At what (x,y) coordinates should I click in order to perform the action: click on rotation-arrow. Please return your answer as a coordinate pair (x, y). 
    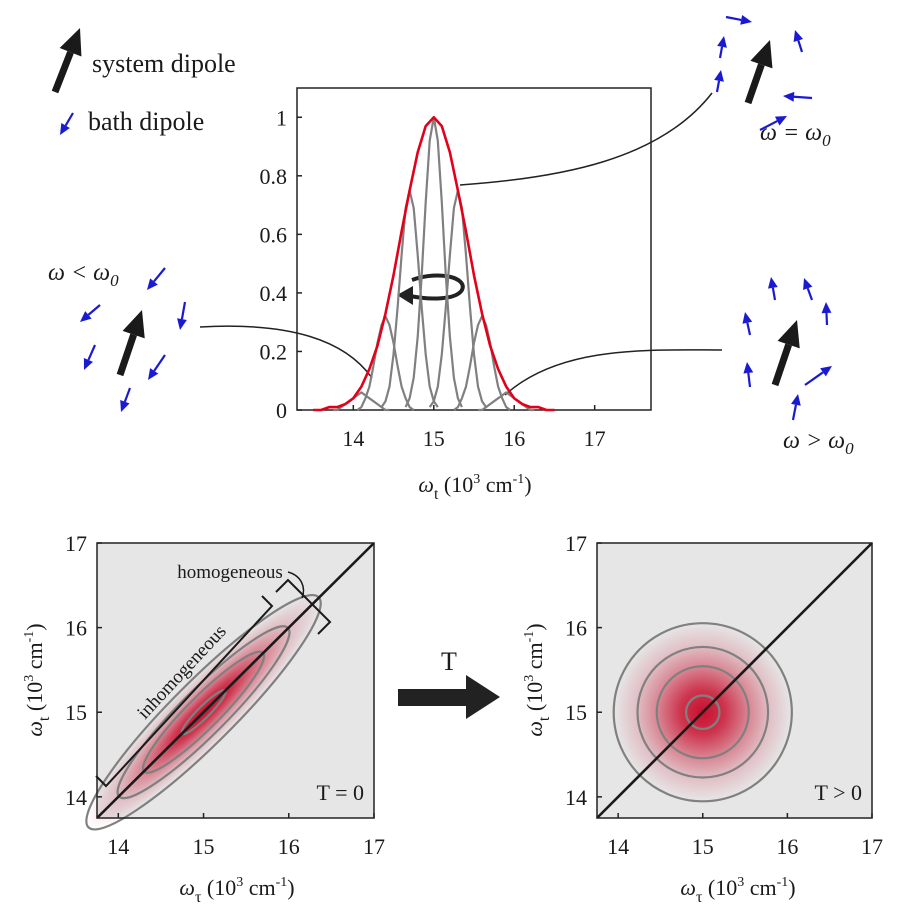
    Looking at the image, I should click on (437, 287).